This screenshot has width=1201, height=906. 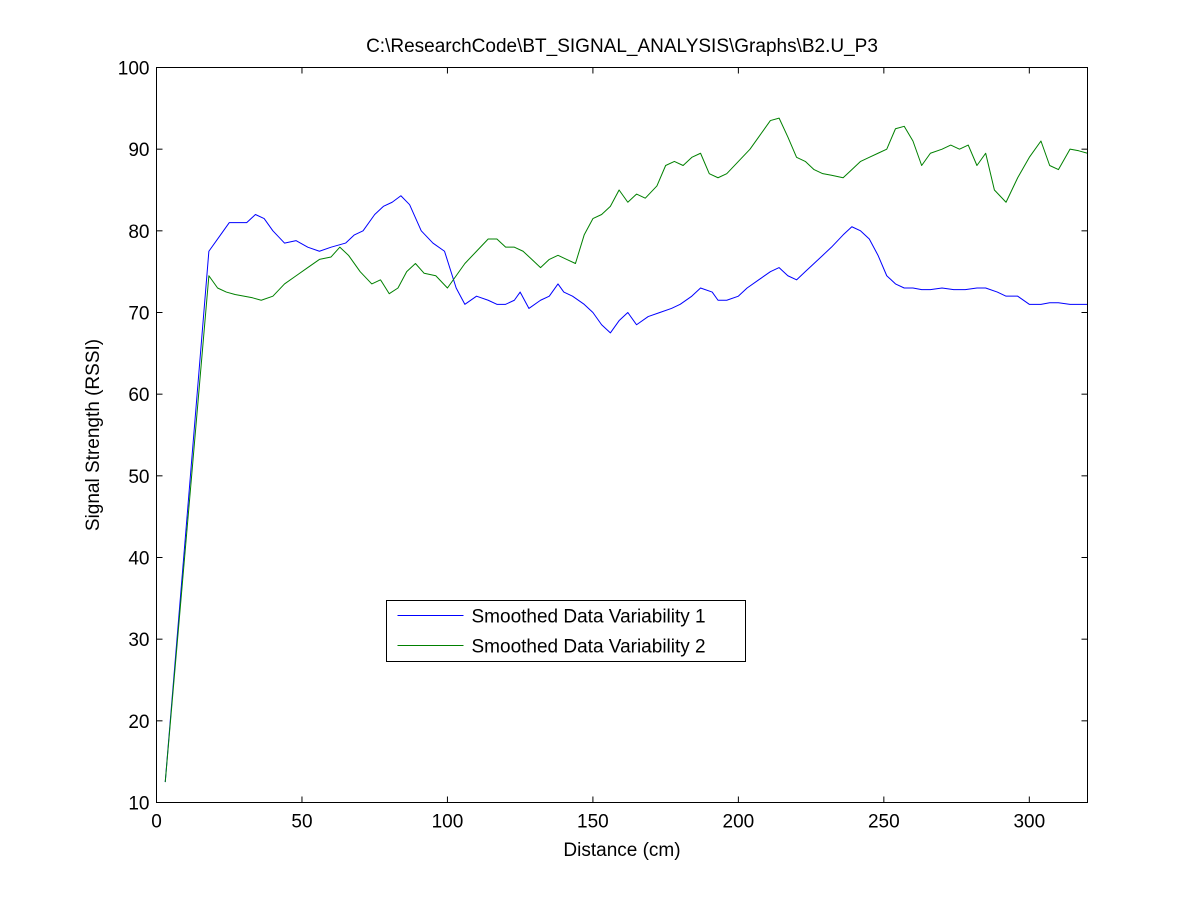 What do you see at coordinates (138, 559) in the screenshot?
I see `y-tick-label: 40` at bounding box center [138, 559].